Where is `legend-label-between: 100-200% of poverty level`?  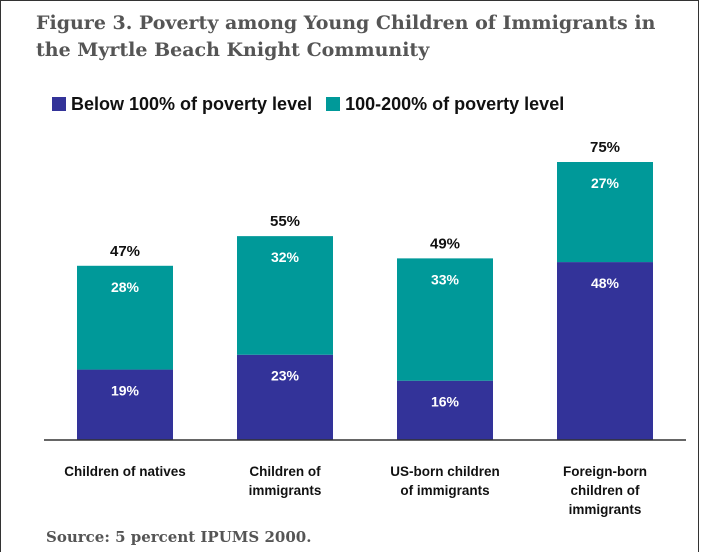
legend-label-between: 100-200% of poverty level is located at coordinates (455, 103).